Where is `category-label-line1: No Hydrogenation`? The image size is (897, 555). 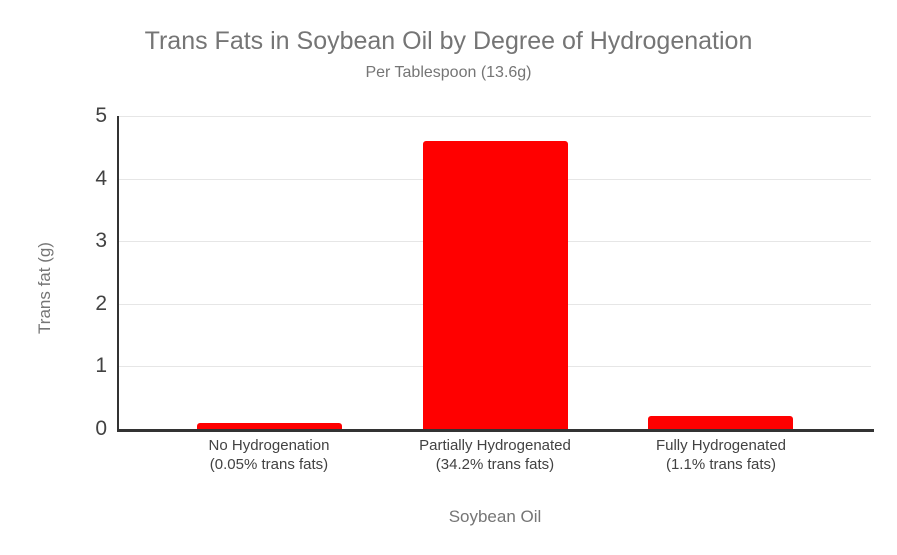 category-label-line1: No Hydrogenation is located at coordinates (269, 445).